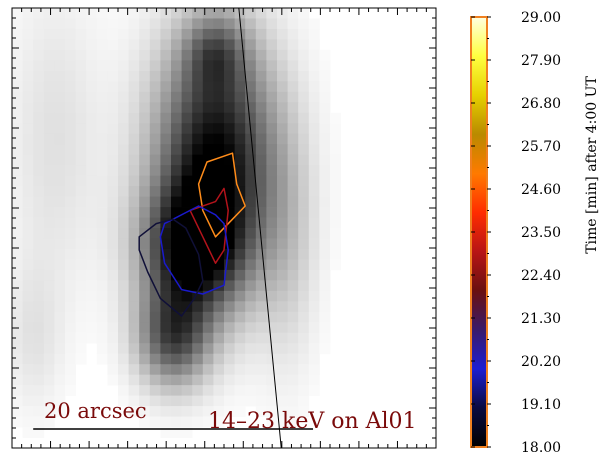 Image resolution: width=605 pixels, height=466 pixels. I want to click on contour-line, so click(194, 250).